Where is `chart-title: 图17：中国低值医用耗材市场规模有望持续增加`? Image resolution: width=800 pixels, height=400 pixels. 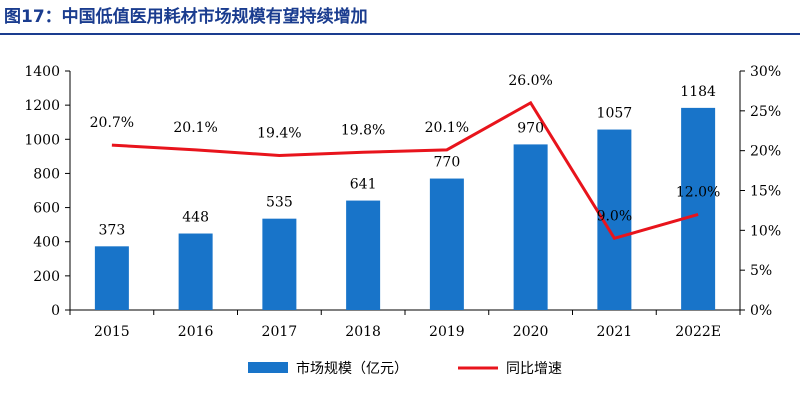 chart-title: 图17：中国低值医用耗材市场规模有望持续增加 is located at coordinates (186, 17).